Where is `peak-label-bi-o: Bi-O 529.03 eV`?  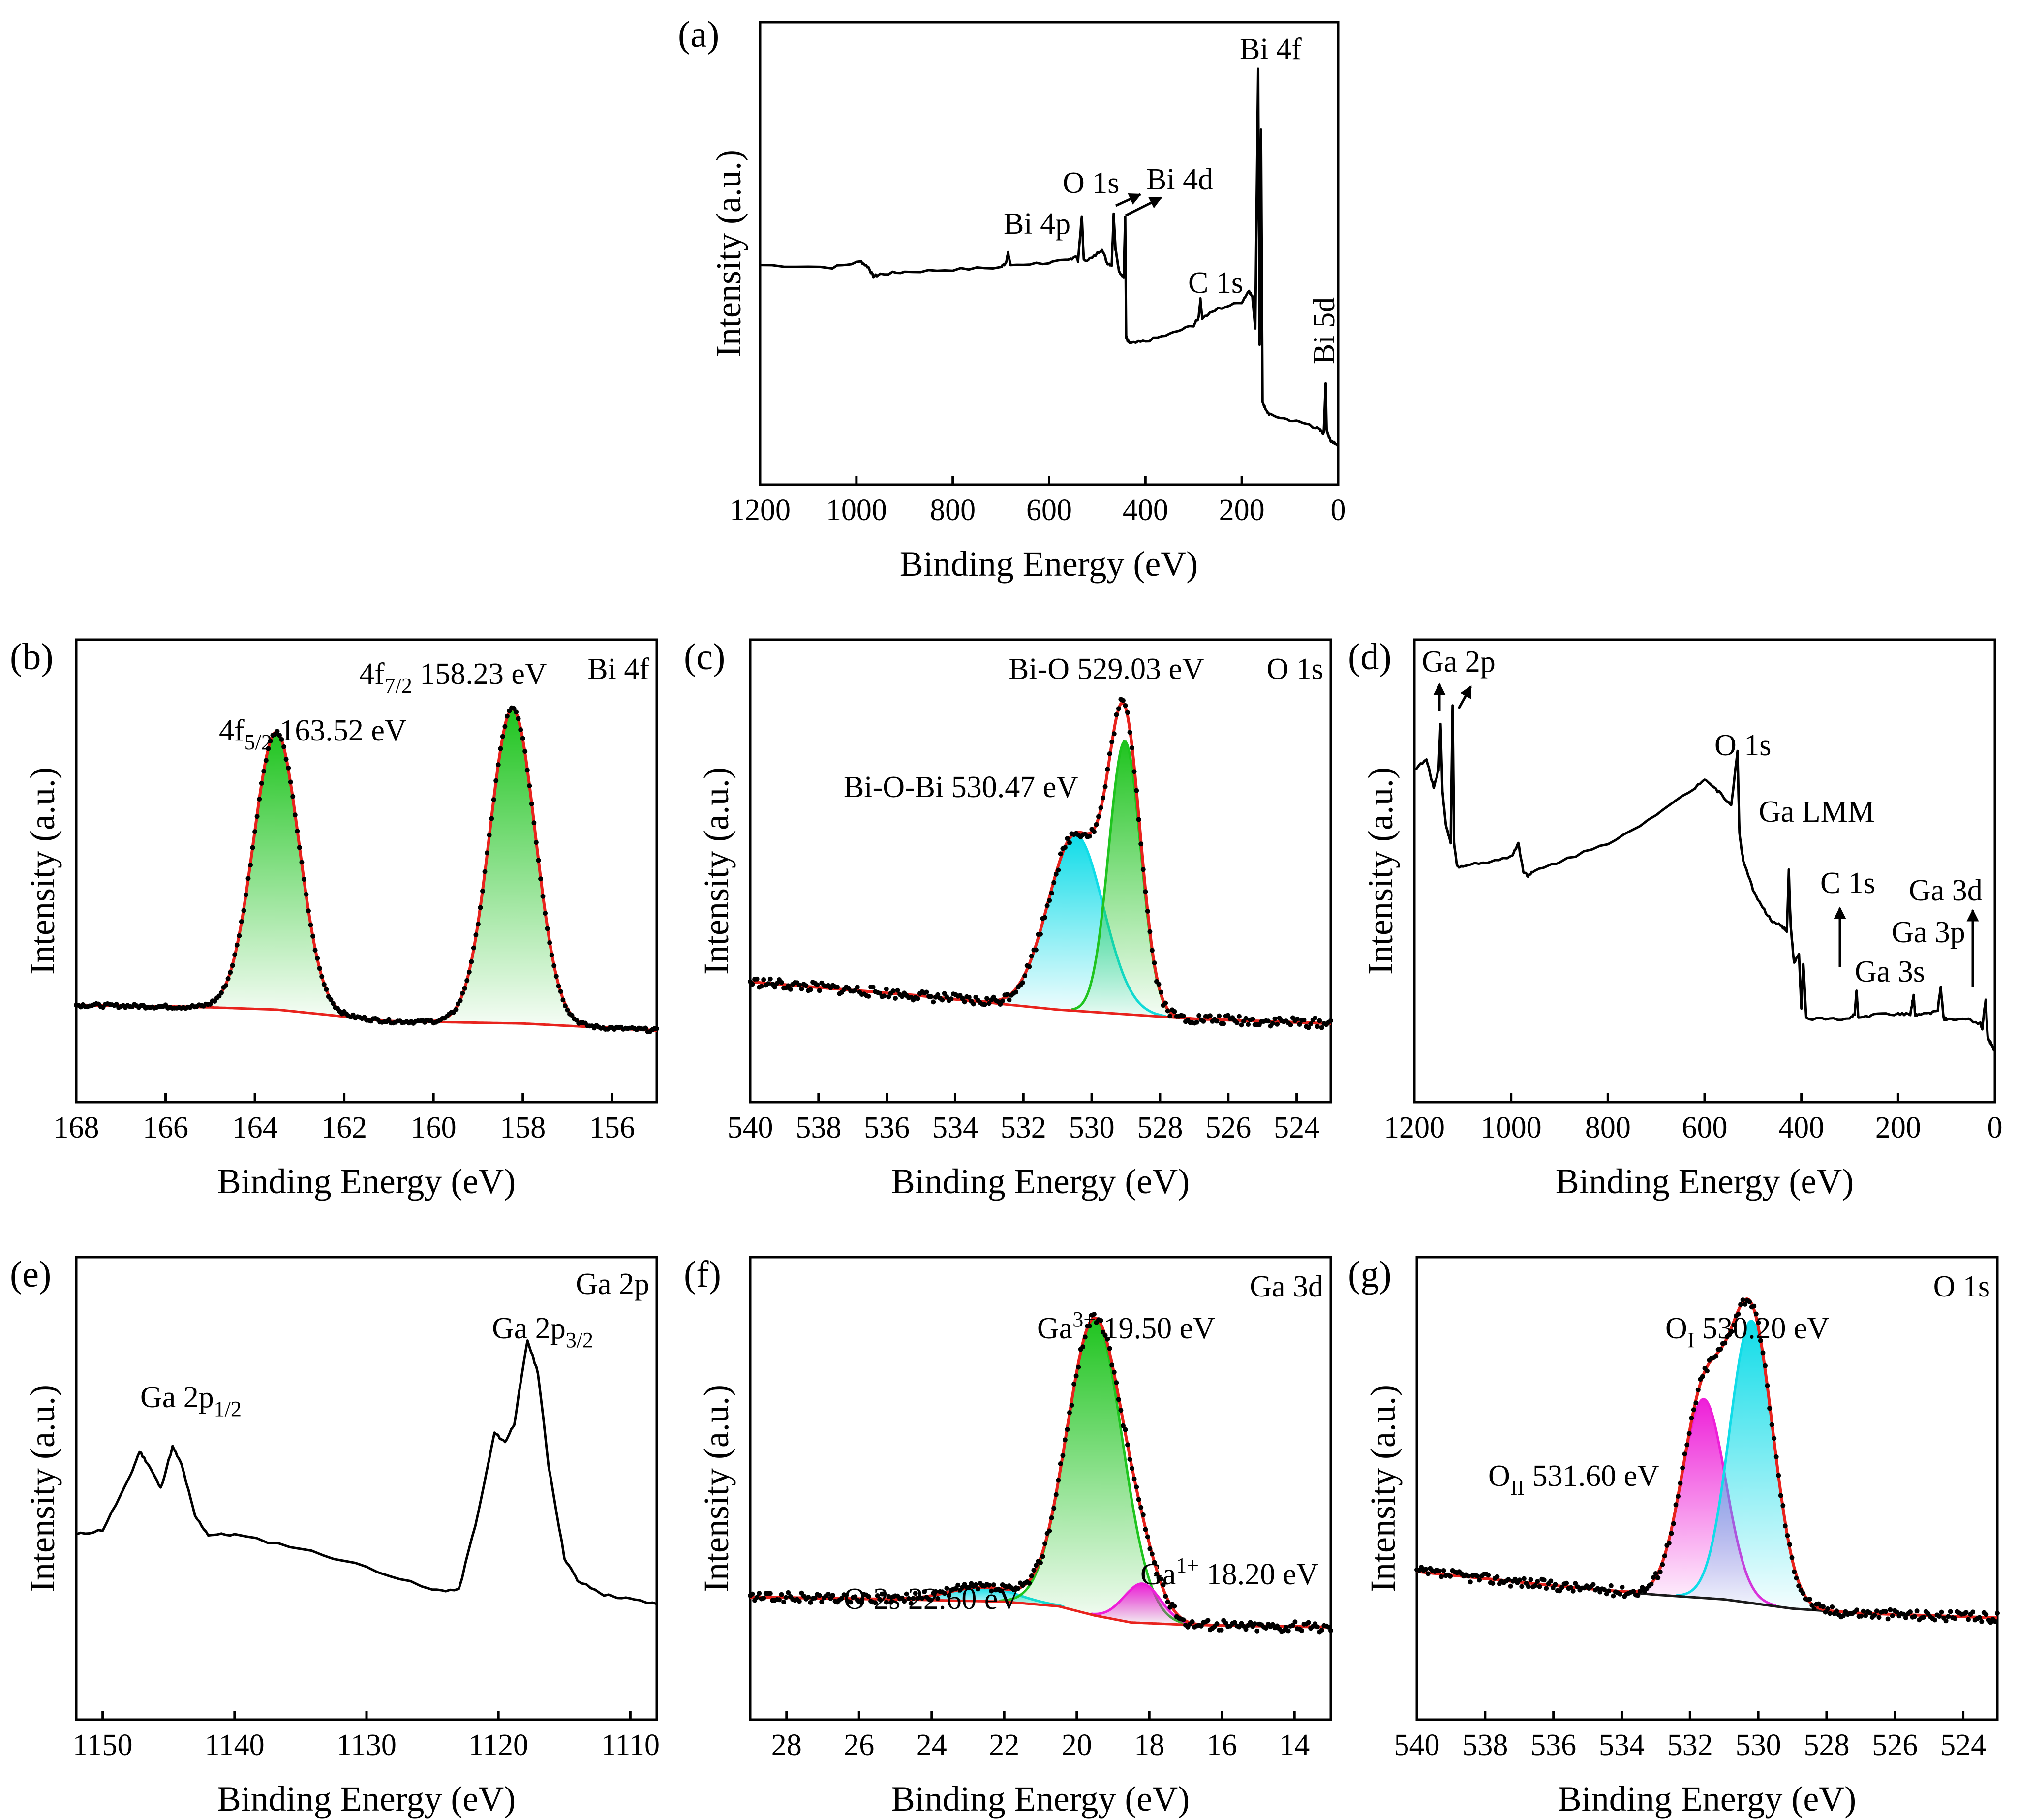
peak-label-bi-o: Bi-O 529.03 eV is located at coordinates (1106, 669).